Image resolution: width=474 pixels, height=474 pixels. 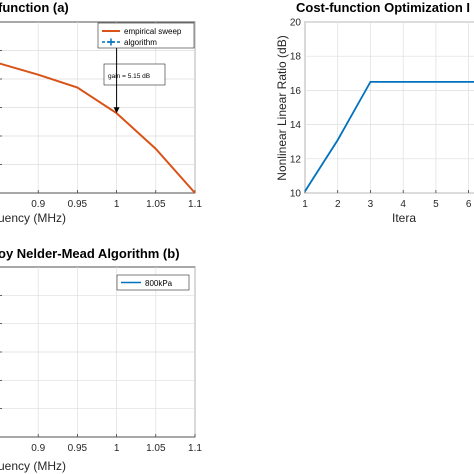 What do you see at coordinates (296, 23) in the screenshot?
I see `y-tick-label: 20` at bounding box center [296, 23].